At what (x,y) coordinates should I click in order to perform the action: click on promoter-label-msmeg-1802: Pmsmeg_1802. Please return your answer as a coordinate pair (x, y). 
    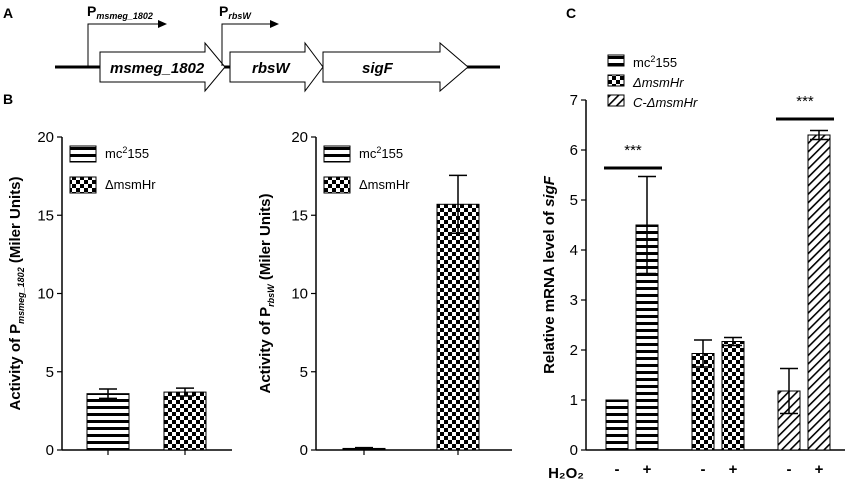
    Looking at the image, I should click on (120, 12).